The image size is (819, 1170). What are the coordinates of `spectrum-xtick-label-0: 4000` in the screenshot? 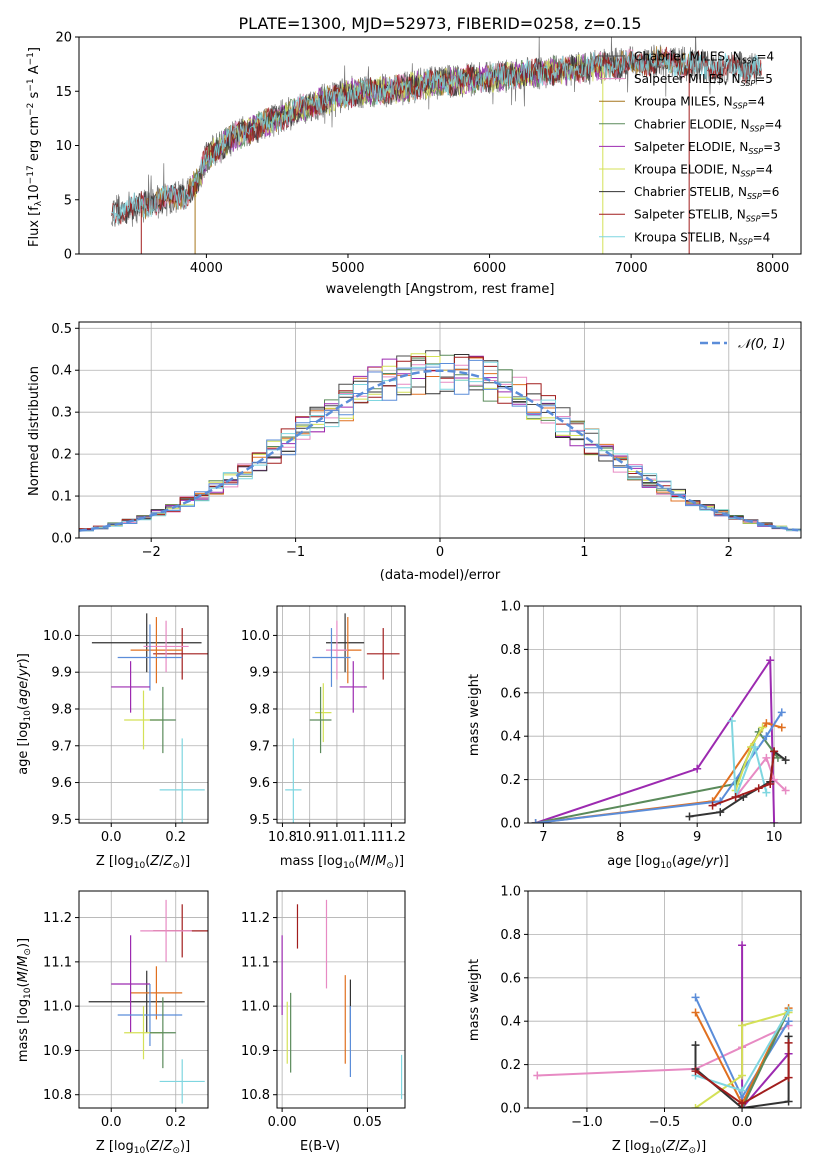 It's located at (206, 268).